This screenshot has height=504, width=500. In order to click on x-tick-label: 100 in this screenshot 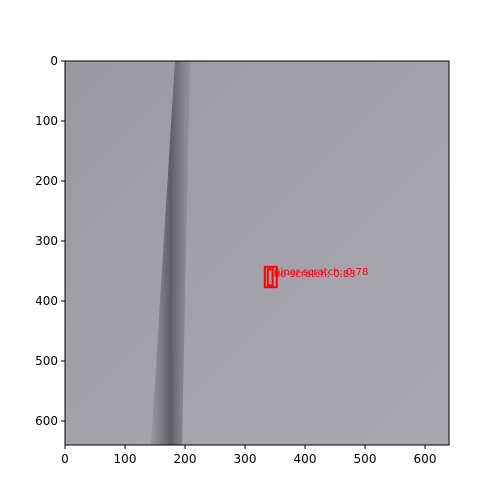, I will do `click(125, 459)`.